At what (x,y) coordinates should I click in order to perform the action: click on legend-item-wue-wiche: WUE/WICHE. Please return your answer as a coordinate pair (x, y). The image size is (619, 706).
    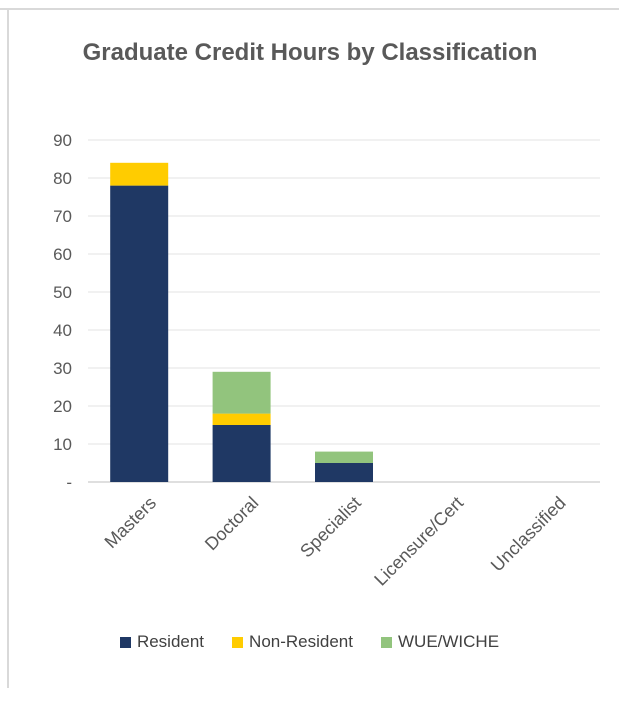
    Looking at the image, I should click on (440, 642).